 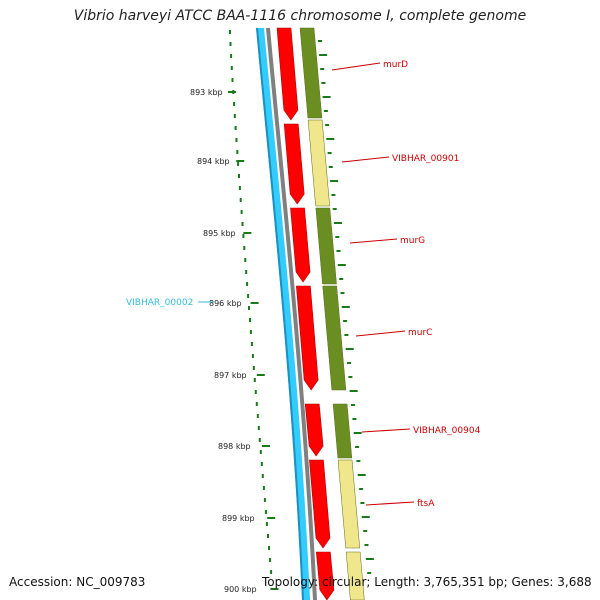 What do you see at coordinates (280, 314) in the screenshot?
I see `reverse-strand-edge` at bounding box center [280, 314].